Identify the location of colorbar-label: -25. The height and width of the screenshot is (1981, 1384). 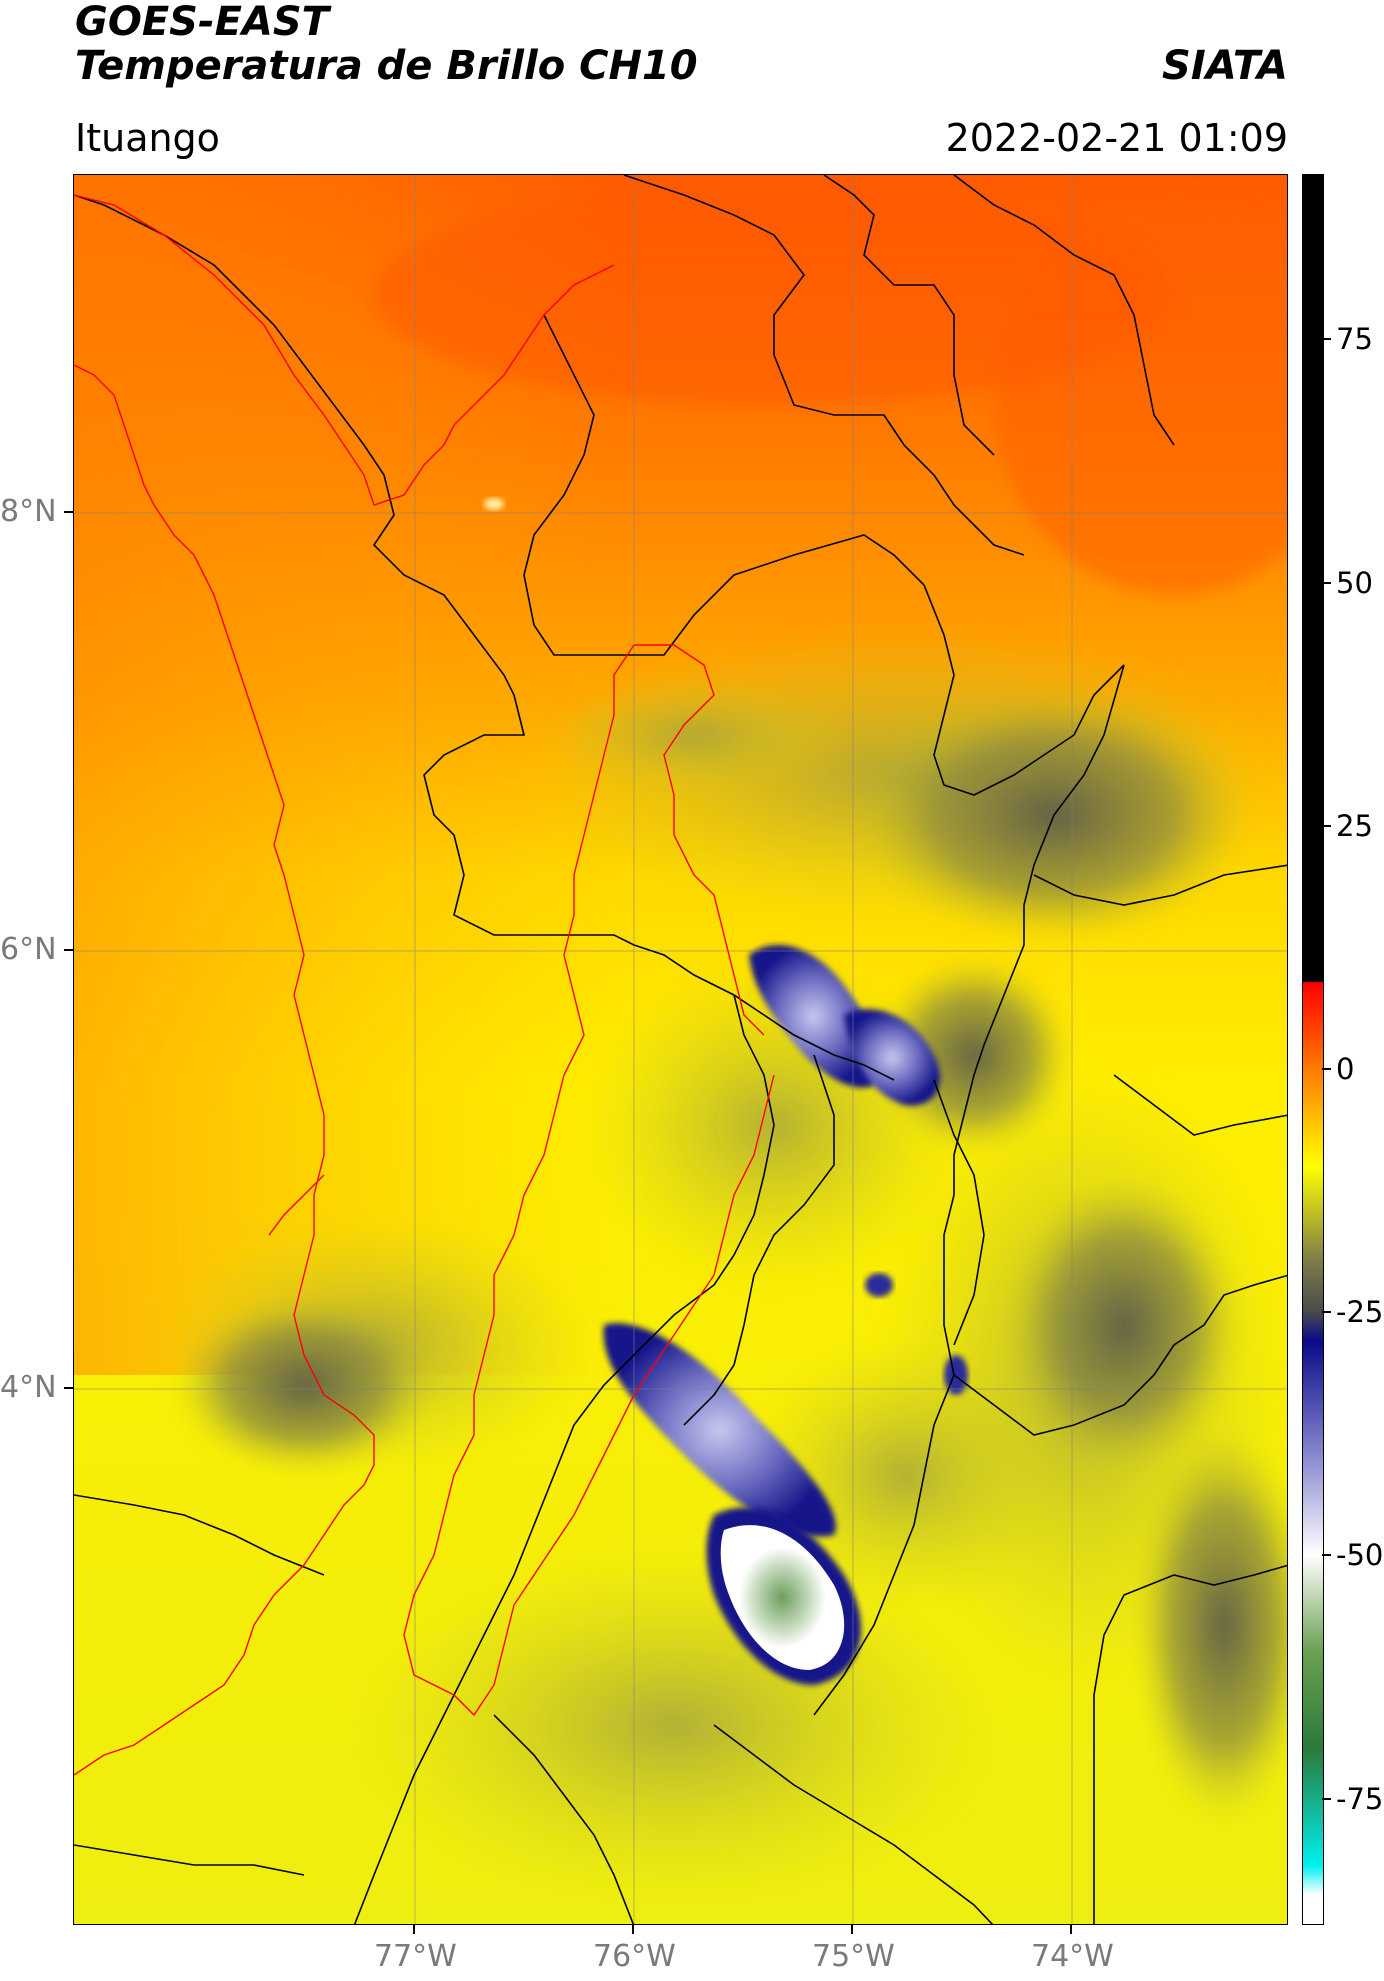
(1360, 1312).